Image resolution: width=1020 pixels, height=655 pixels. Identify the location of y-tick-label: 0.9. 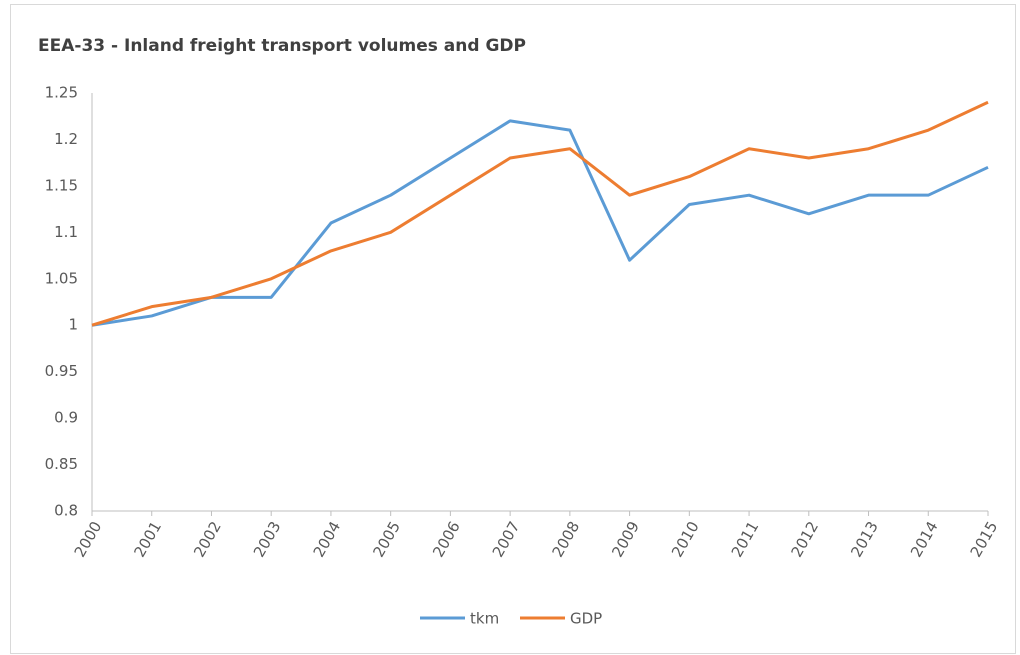
(66, 418).